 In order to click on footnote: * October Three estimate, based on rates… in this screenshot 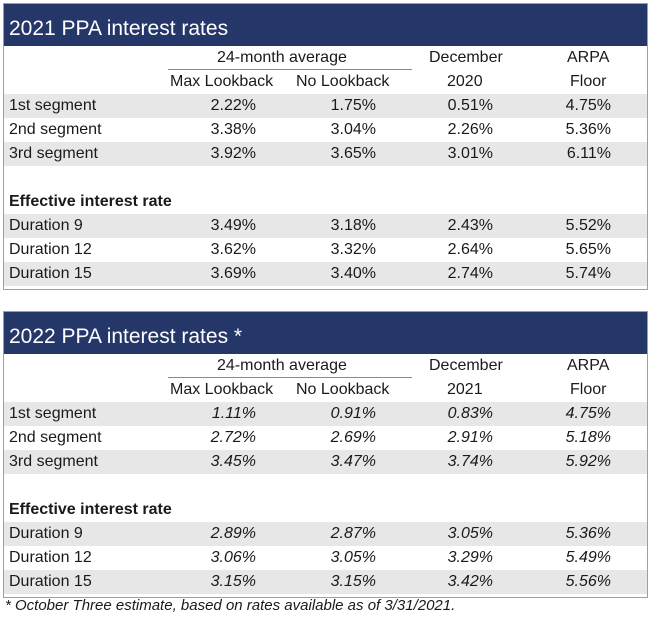, I will do `click(230, 605)`.